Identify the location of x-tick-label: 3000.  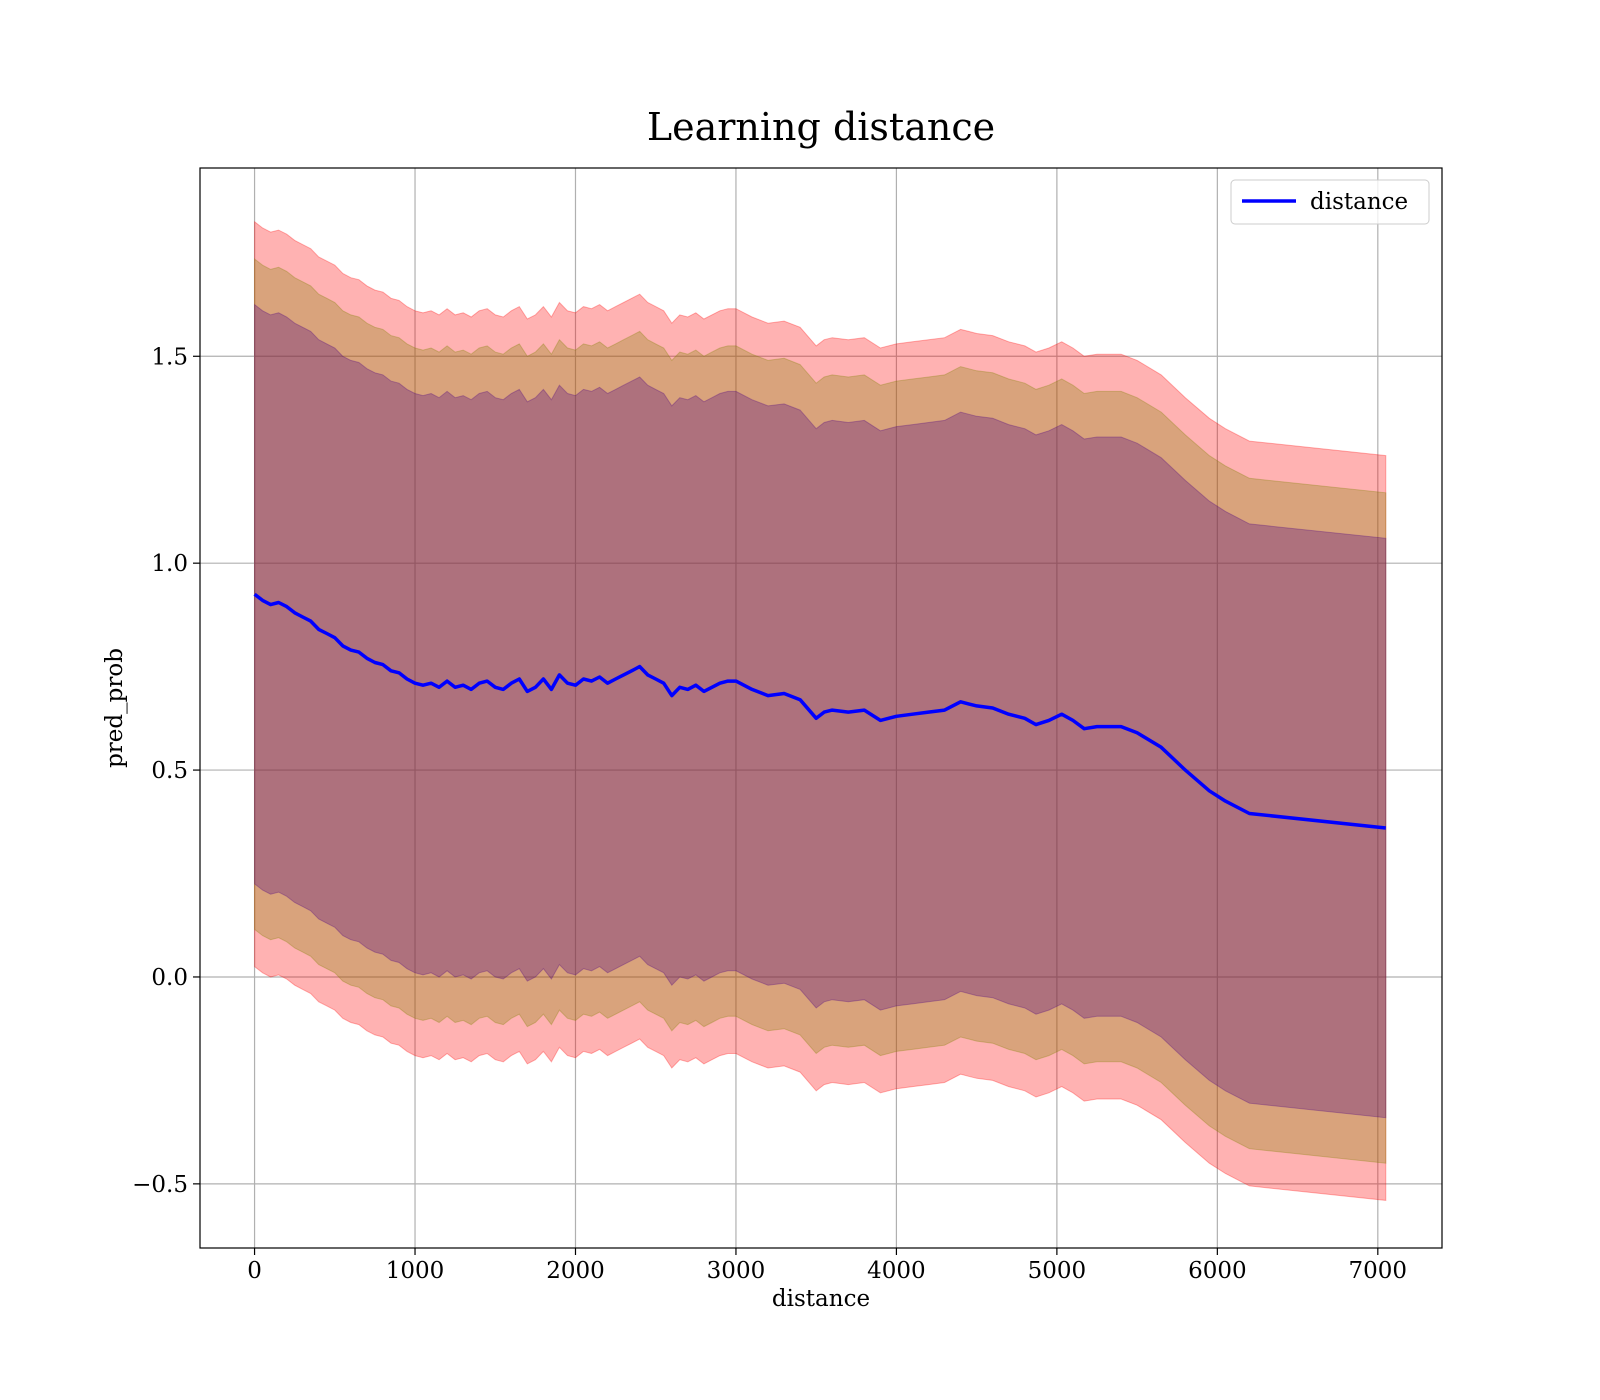
(736, 1271).